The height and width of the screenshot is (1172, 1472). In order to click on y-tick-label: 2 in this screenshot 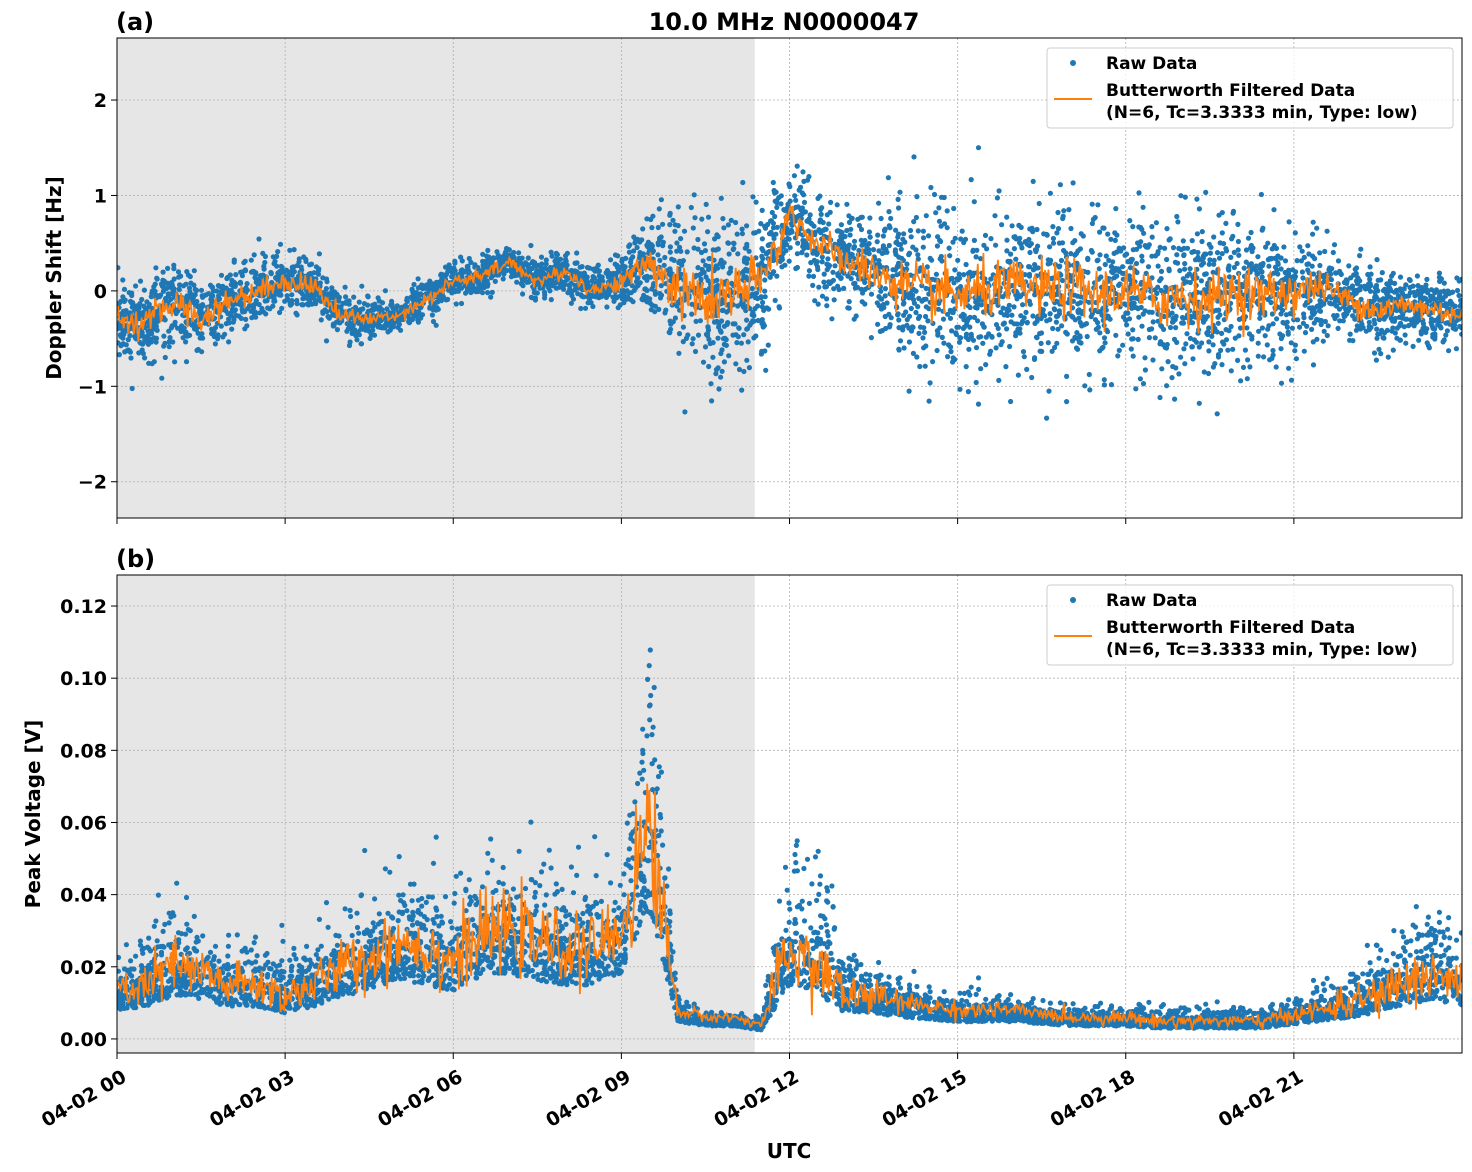, I will do `click(100, 101)`.